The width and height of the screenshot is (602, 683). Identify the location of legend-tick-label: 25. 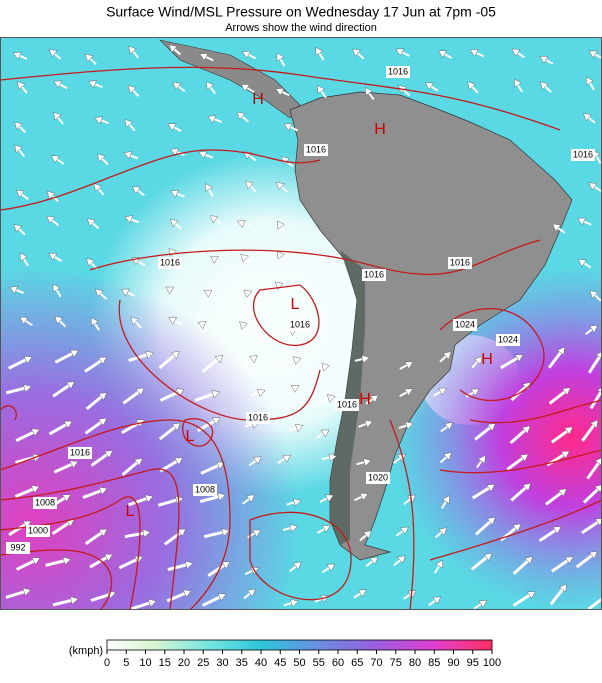
(203, 663).